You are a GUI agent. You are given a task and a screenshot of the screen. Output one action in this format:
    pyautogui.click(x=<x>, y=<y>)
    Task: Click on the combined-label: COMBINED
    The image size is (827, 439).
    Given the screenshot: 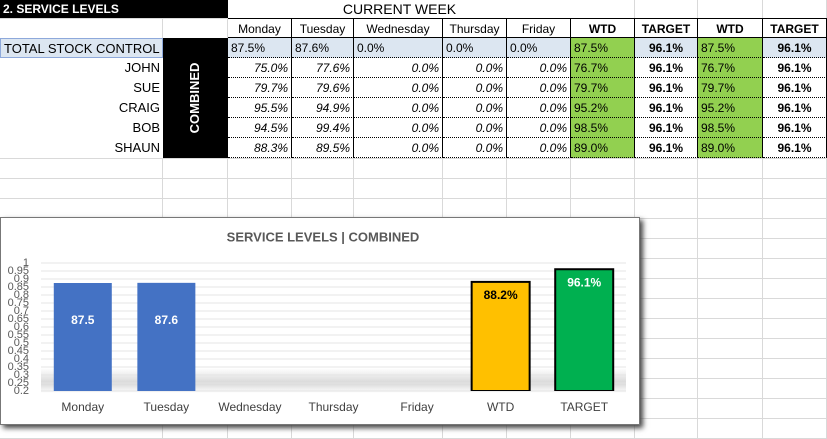 What is the action you would take?
    pyautogui.click(x=194, y=98)
    